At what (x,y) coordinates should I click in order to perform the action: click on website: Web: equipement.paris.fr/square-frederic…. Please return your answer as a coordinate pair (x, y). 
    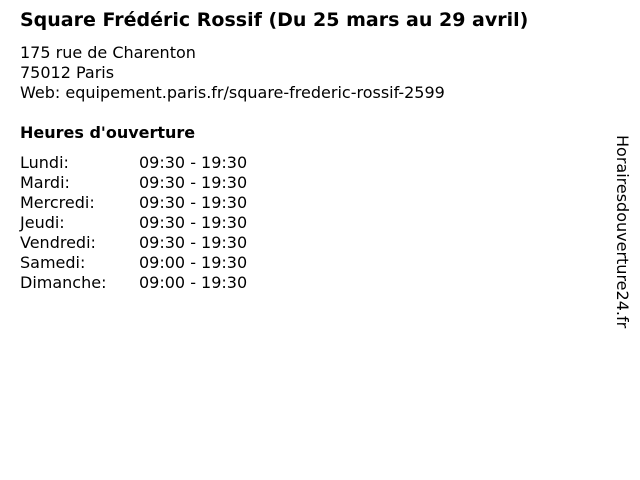
    Looking at the image, I should click on (232, 92).